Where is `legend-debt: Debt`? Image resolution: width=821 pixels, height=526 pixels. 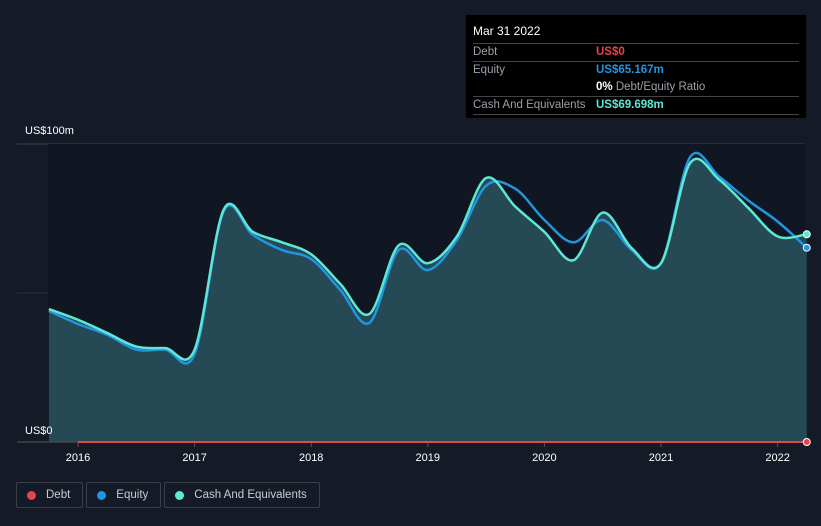 legend-debt: Debt is located at coordinates (50, 495).